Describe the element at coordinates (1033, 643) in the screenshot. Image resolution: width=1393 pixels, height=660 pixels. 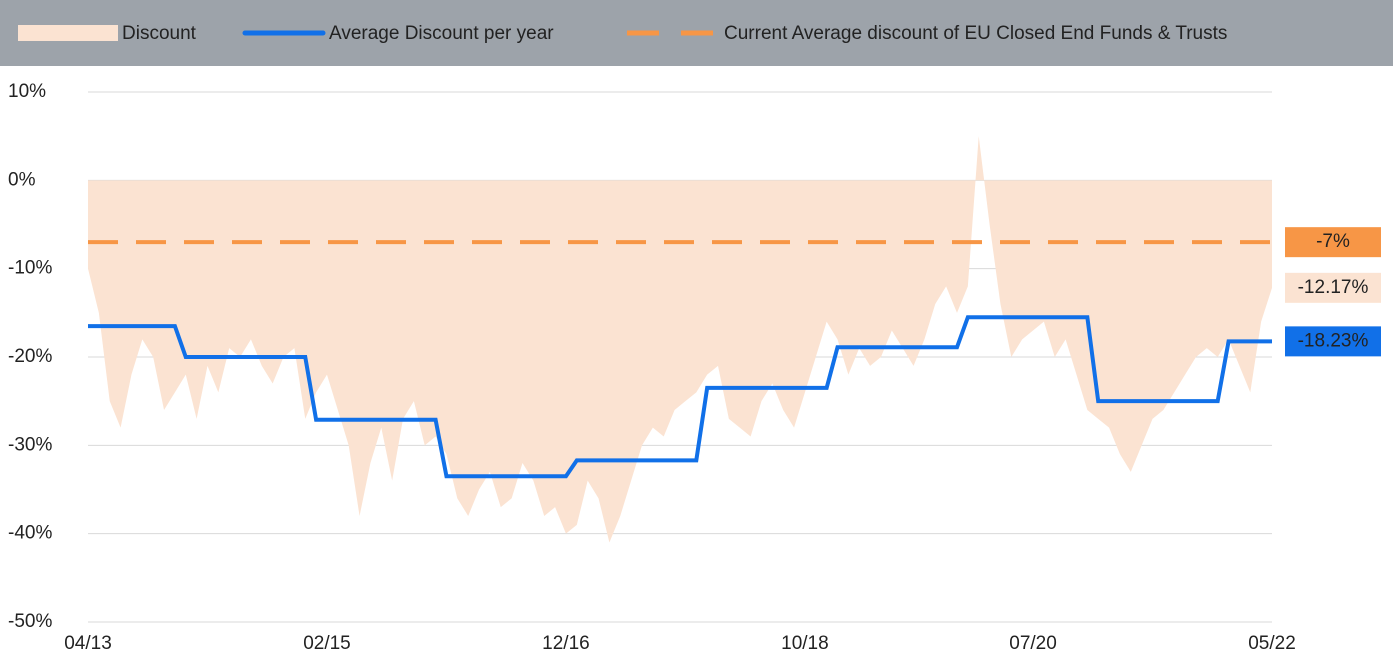
I see `x-tick-label: 07/20` at that location.